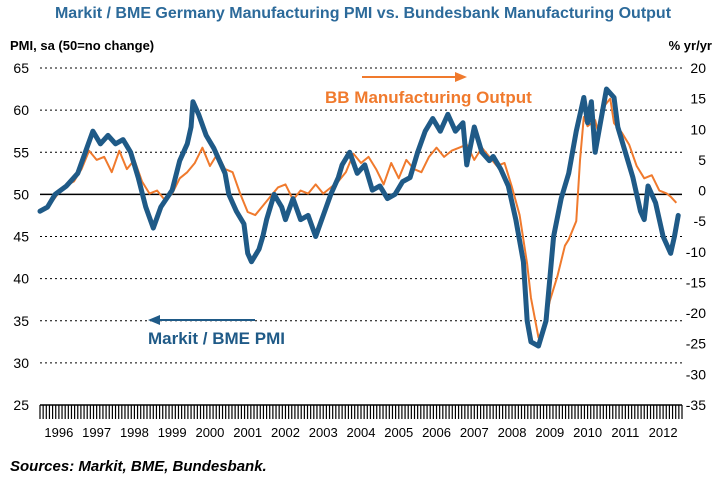  I want to click on x-tick-label: 2006, so click(436, 432).